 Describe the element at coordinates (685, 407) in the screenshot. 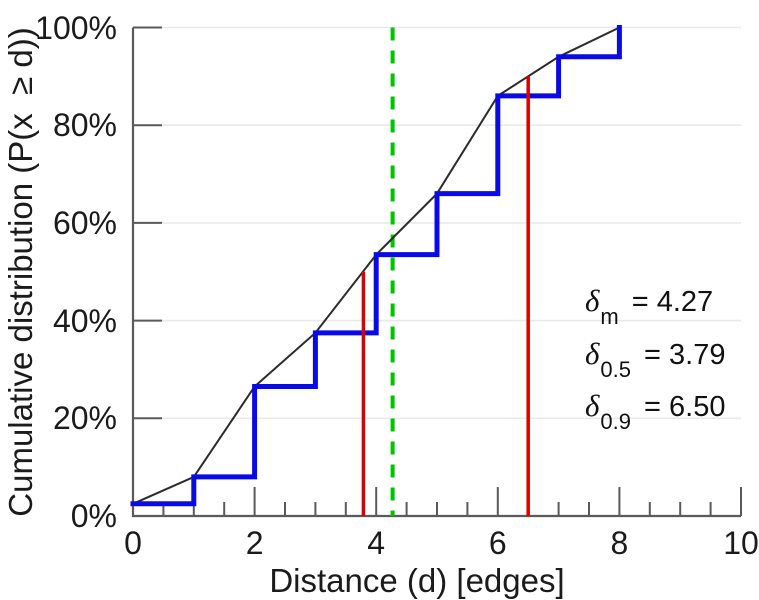

I see `delta-value: = 6.50` at that location.